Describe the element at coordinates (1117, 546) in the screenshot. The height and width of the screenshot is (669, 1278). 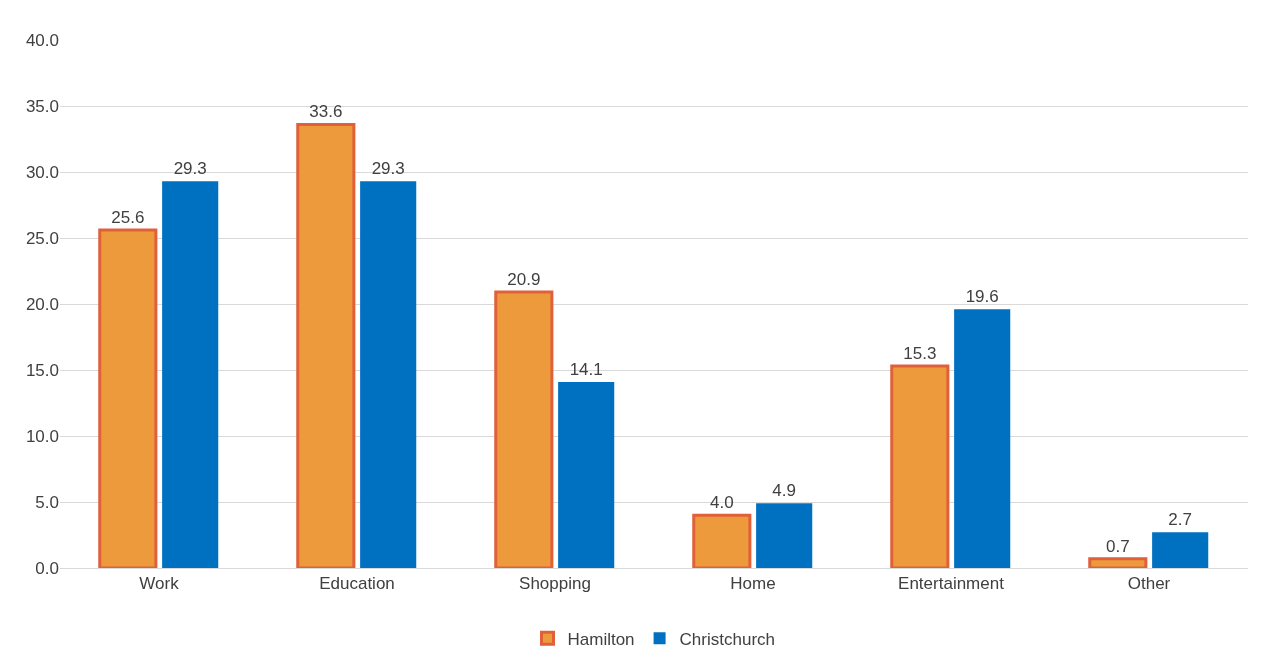
I see `data-label: 0.7` at that location.